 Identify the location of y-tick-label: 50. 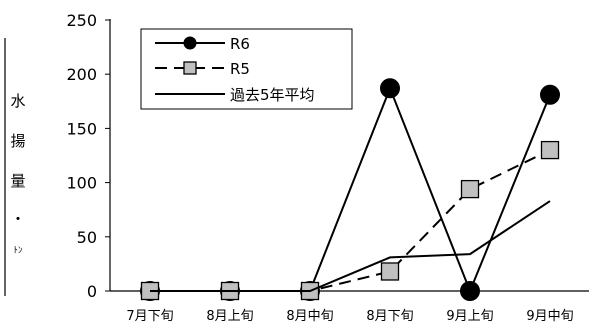
(87, 237).